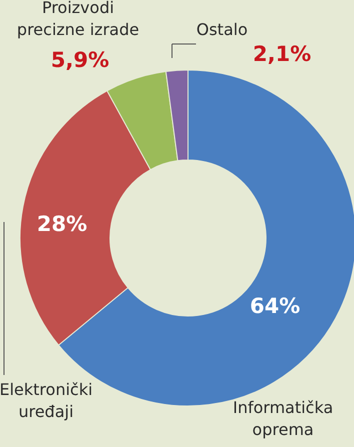 This screenshot has height=447, width=354. I want to click on slice-label: Informatička oprema, so click(283, 418).